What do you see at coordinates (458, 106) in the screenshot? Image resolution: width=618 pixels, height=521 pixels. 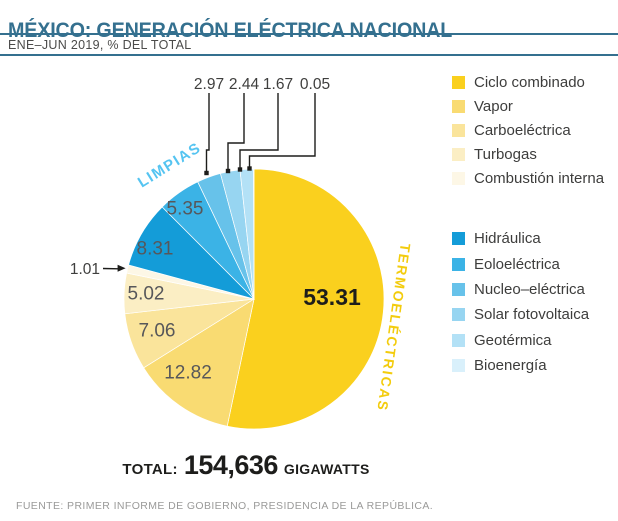 I see `legend-swatch-vapor` at bounding box center [458, 106].